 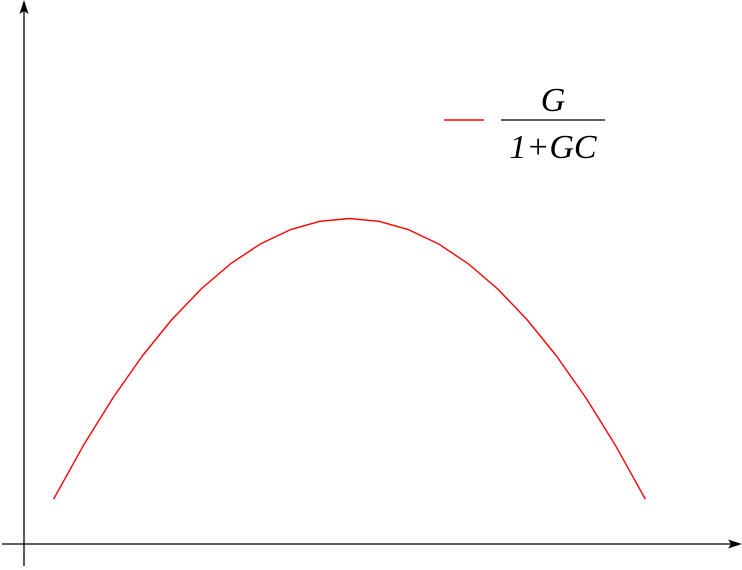 I want to click on legend: G 1+GC, so click(x=524, y=124).